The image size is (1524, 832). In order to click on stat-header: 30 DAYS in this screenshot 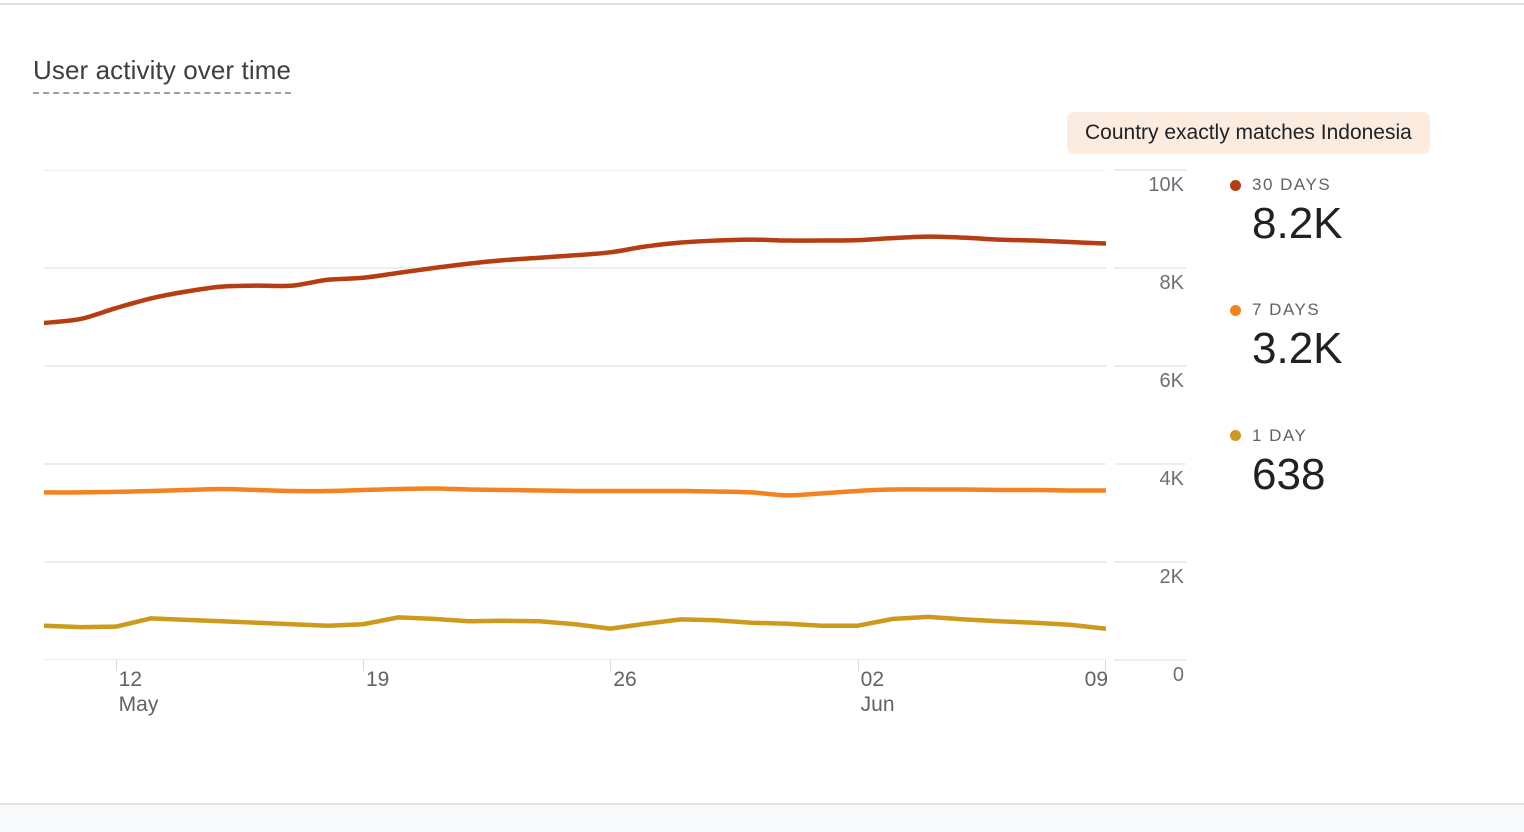, I will do `click(1370, 185)`.